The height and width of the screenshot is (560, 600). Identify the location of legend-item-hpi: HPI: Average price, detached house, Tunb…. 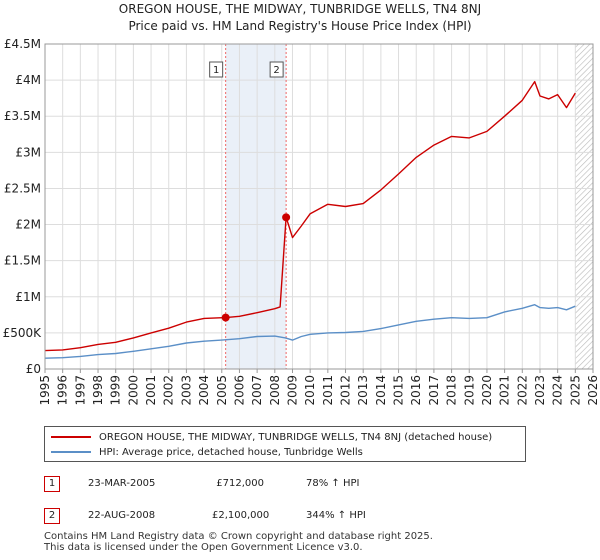
(207, 452).